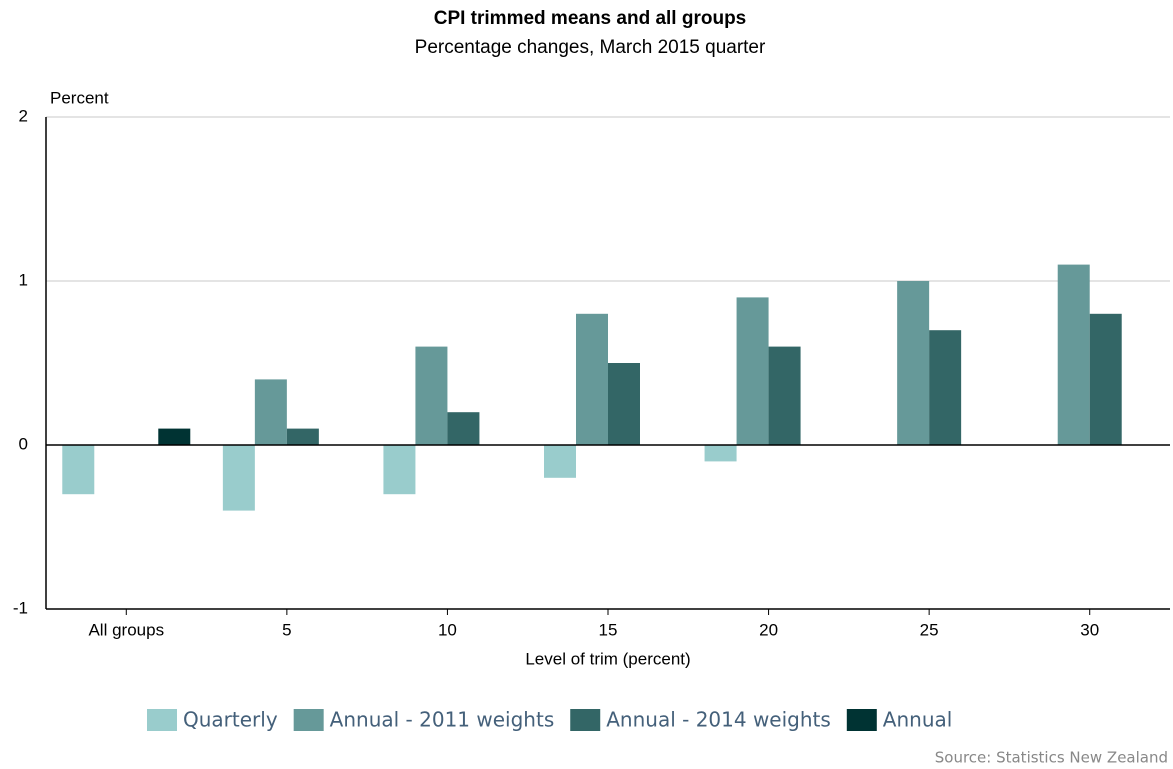 This screenshot has height=769, width=1173. What do you see at coordinates (929, 629) in the screenshot?
I see `x-tick-label: 25` at bounding box center [929, 629].